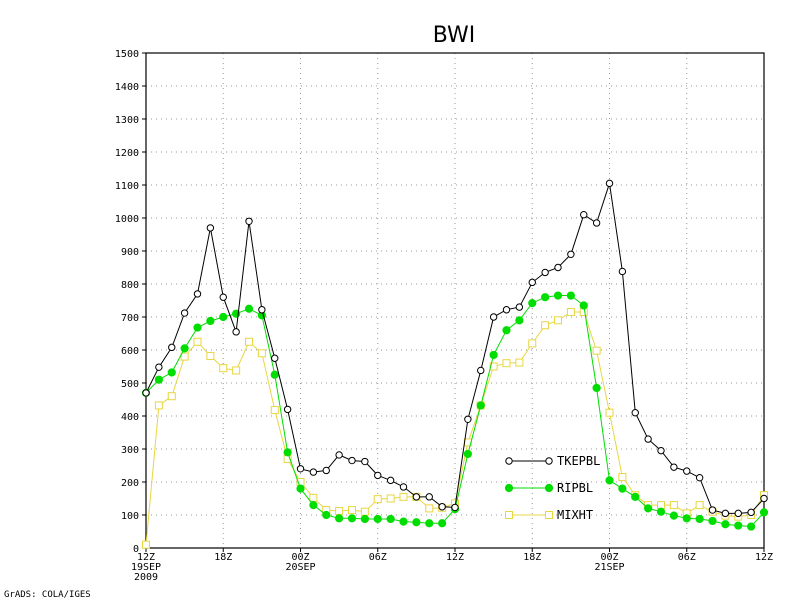 The width and height of the screenshot is (800, 600). I want to click on y-tick-label: 1500, so click(127, 54).